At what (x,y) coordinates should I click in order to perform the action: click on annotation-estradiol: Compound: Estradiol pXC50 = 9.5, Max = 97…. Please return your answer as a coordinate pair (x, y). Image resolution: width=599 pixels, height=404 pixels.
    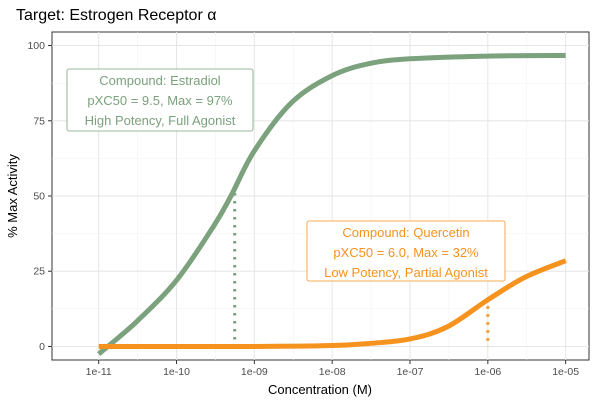
    Looking at the image, I should click on (160, 100).